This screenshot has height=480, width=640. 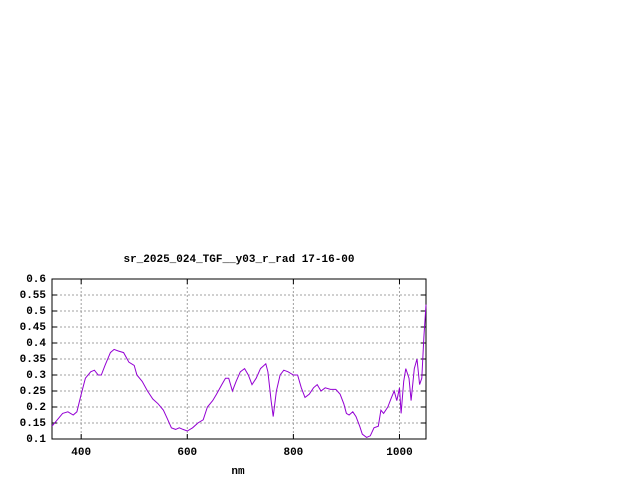 I want to click on x-tick-label: 800, so click(x=293, y=453).